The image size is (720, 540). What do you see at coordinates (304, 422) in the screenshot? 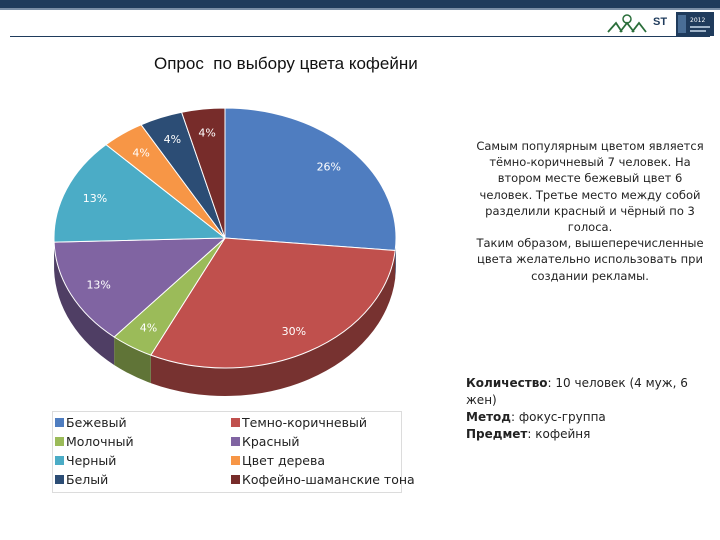
I see `legend-label: Темно-коричневый` at bounding box center [304, 422].